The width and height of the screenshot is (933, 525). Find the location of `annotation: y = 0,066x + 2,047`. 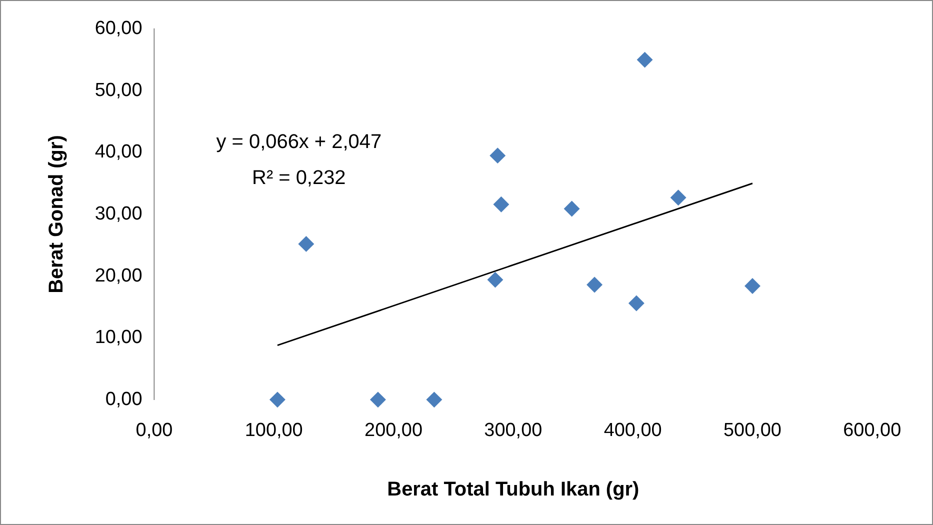

annotation: y = 0,066x + 2,047 is located at coordinates (299, 141).